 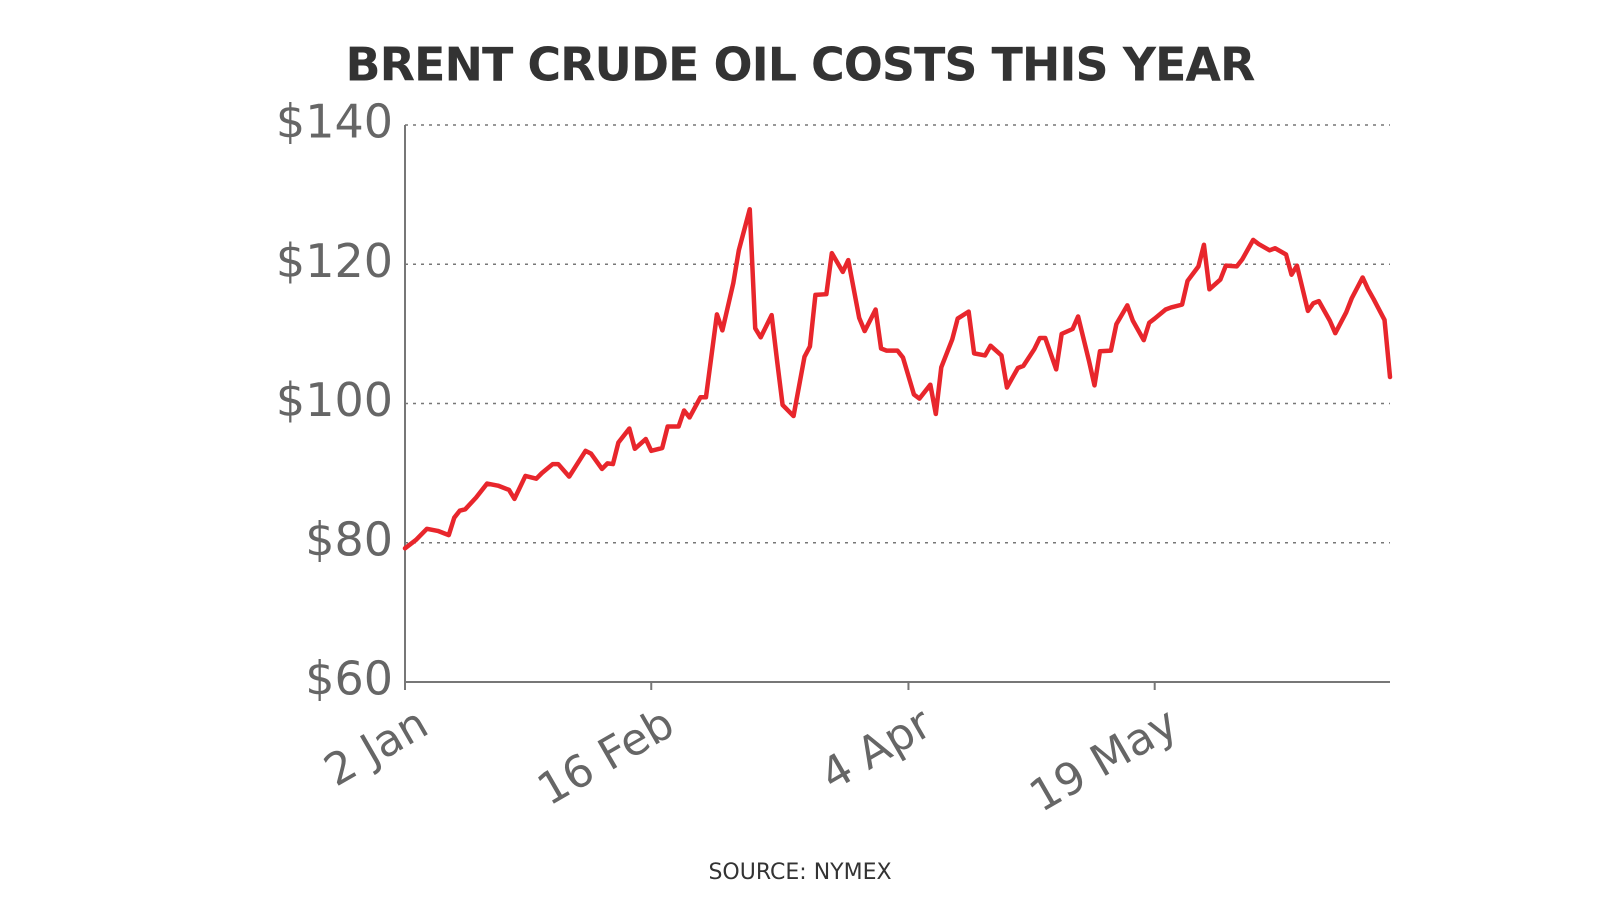 What do you see at coordinates (349, 539) in the screenshot?
I see `y-tick-label: $80` at bounding box center [349, 539].